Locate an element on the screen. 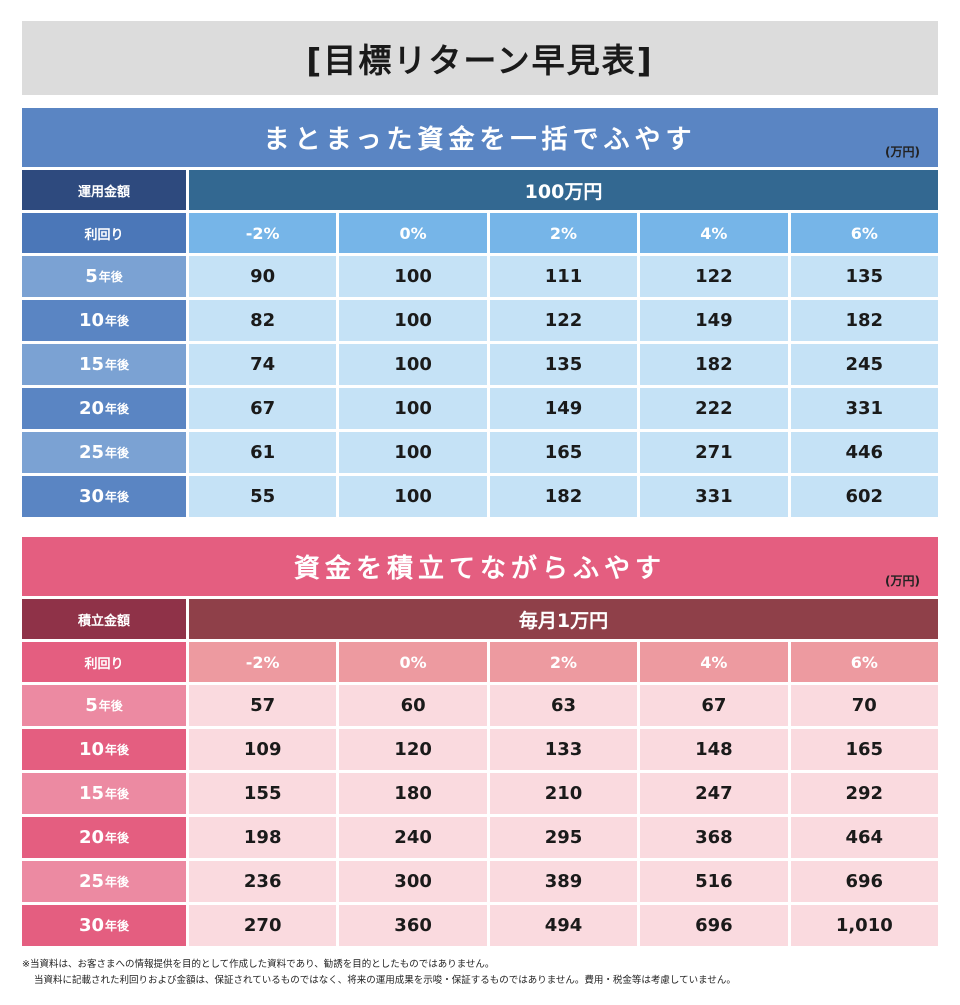 The height and width of the screenshot is (1005, 960). value-cell: 446 is located at coordinates (864, 452).